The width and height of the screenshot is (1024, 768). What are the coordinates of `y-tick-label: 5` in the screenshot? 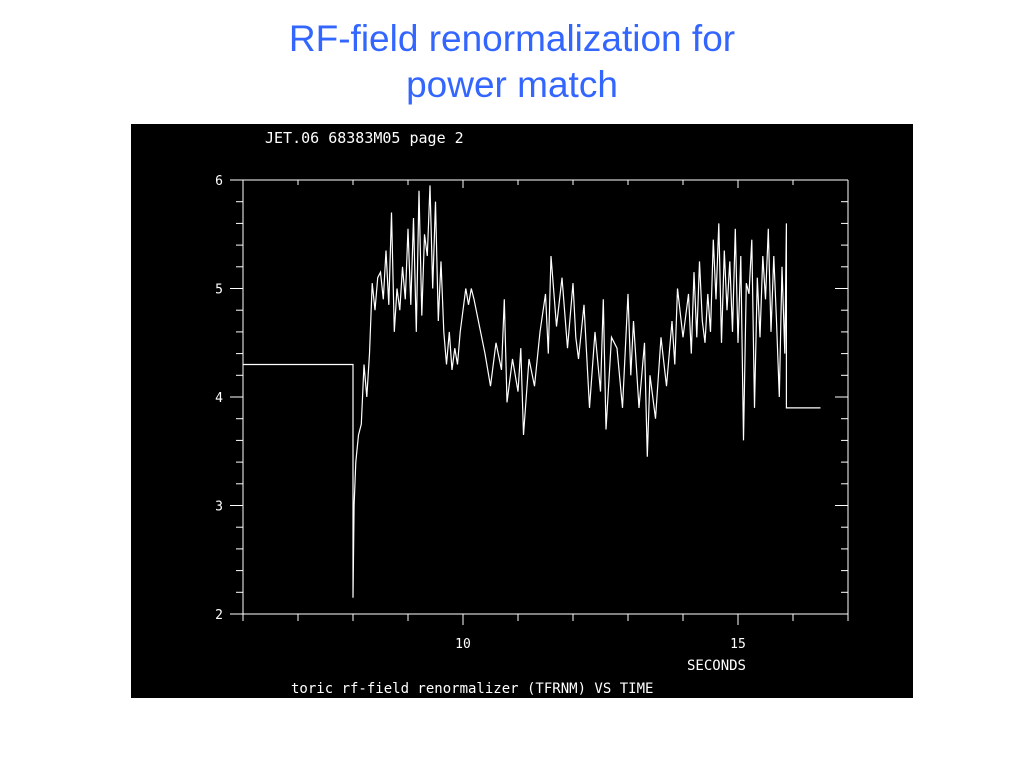 It's located at (219, 290).